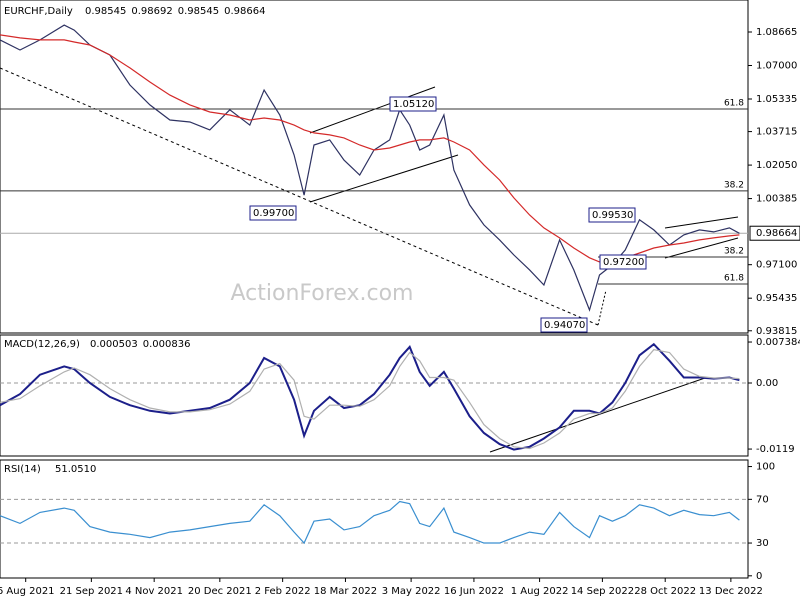 The width and height of the screenshot is (800, 600). Describe the element at coordinates (776, 132) in the screenshot. I see `y-tick-label: 1.03715` at that location.